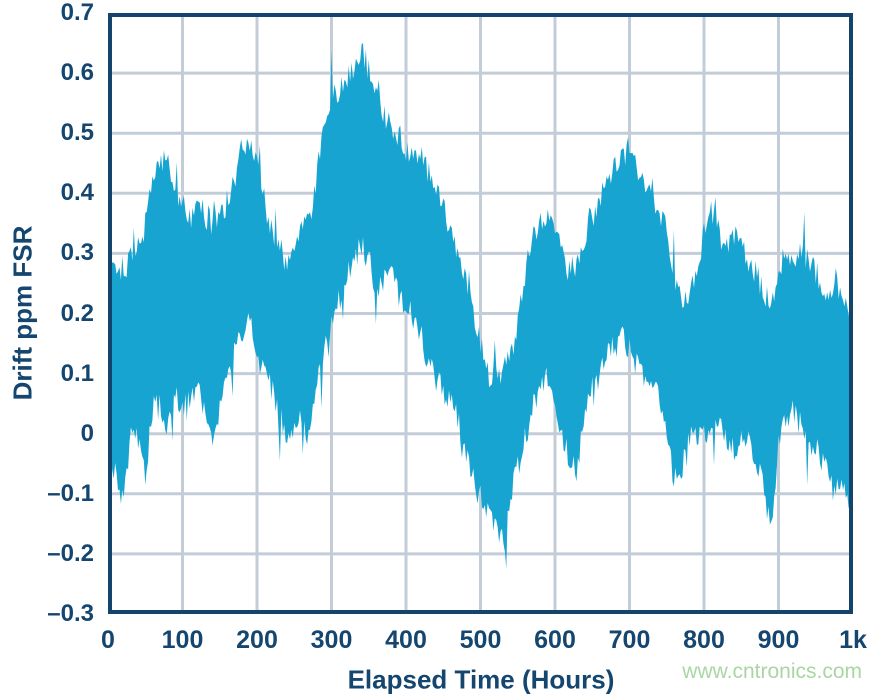 This screenshot has height=697, width=873. Describe the element at coordinates (772, 671) in the screenshot. I see `watermark-text: www.cntronics.com` at that location.